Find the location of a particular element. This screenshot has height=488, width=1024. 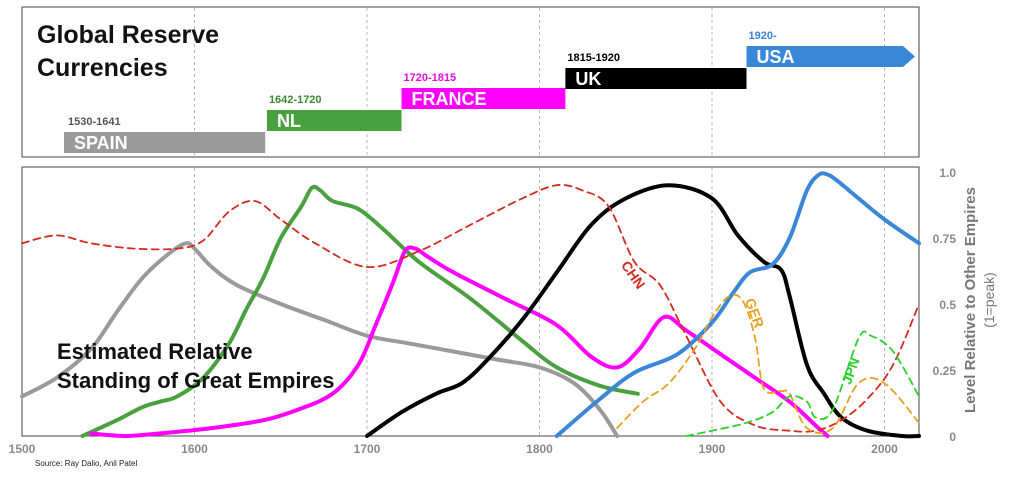

y-tick-0.75: 0.75 is located at coordinates (945, 239).